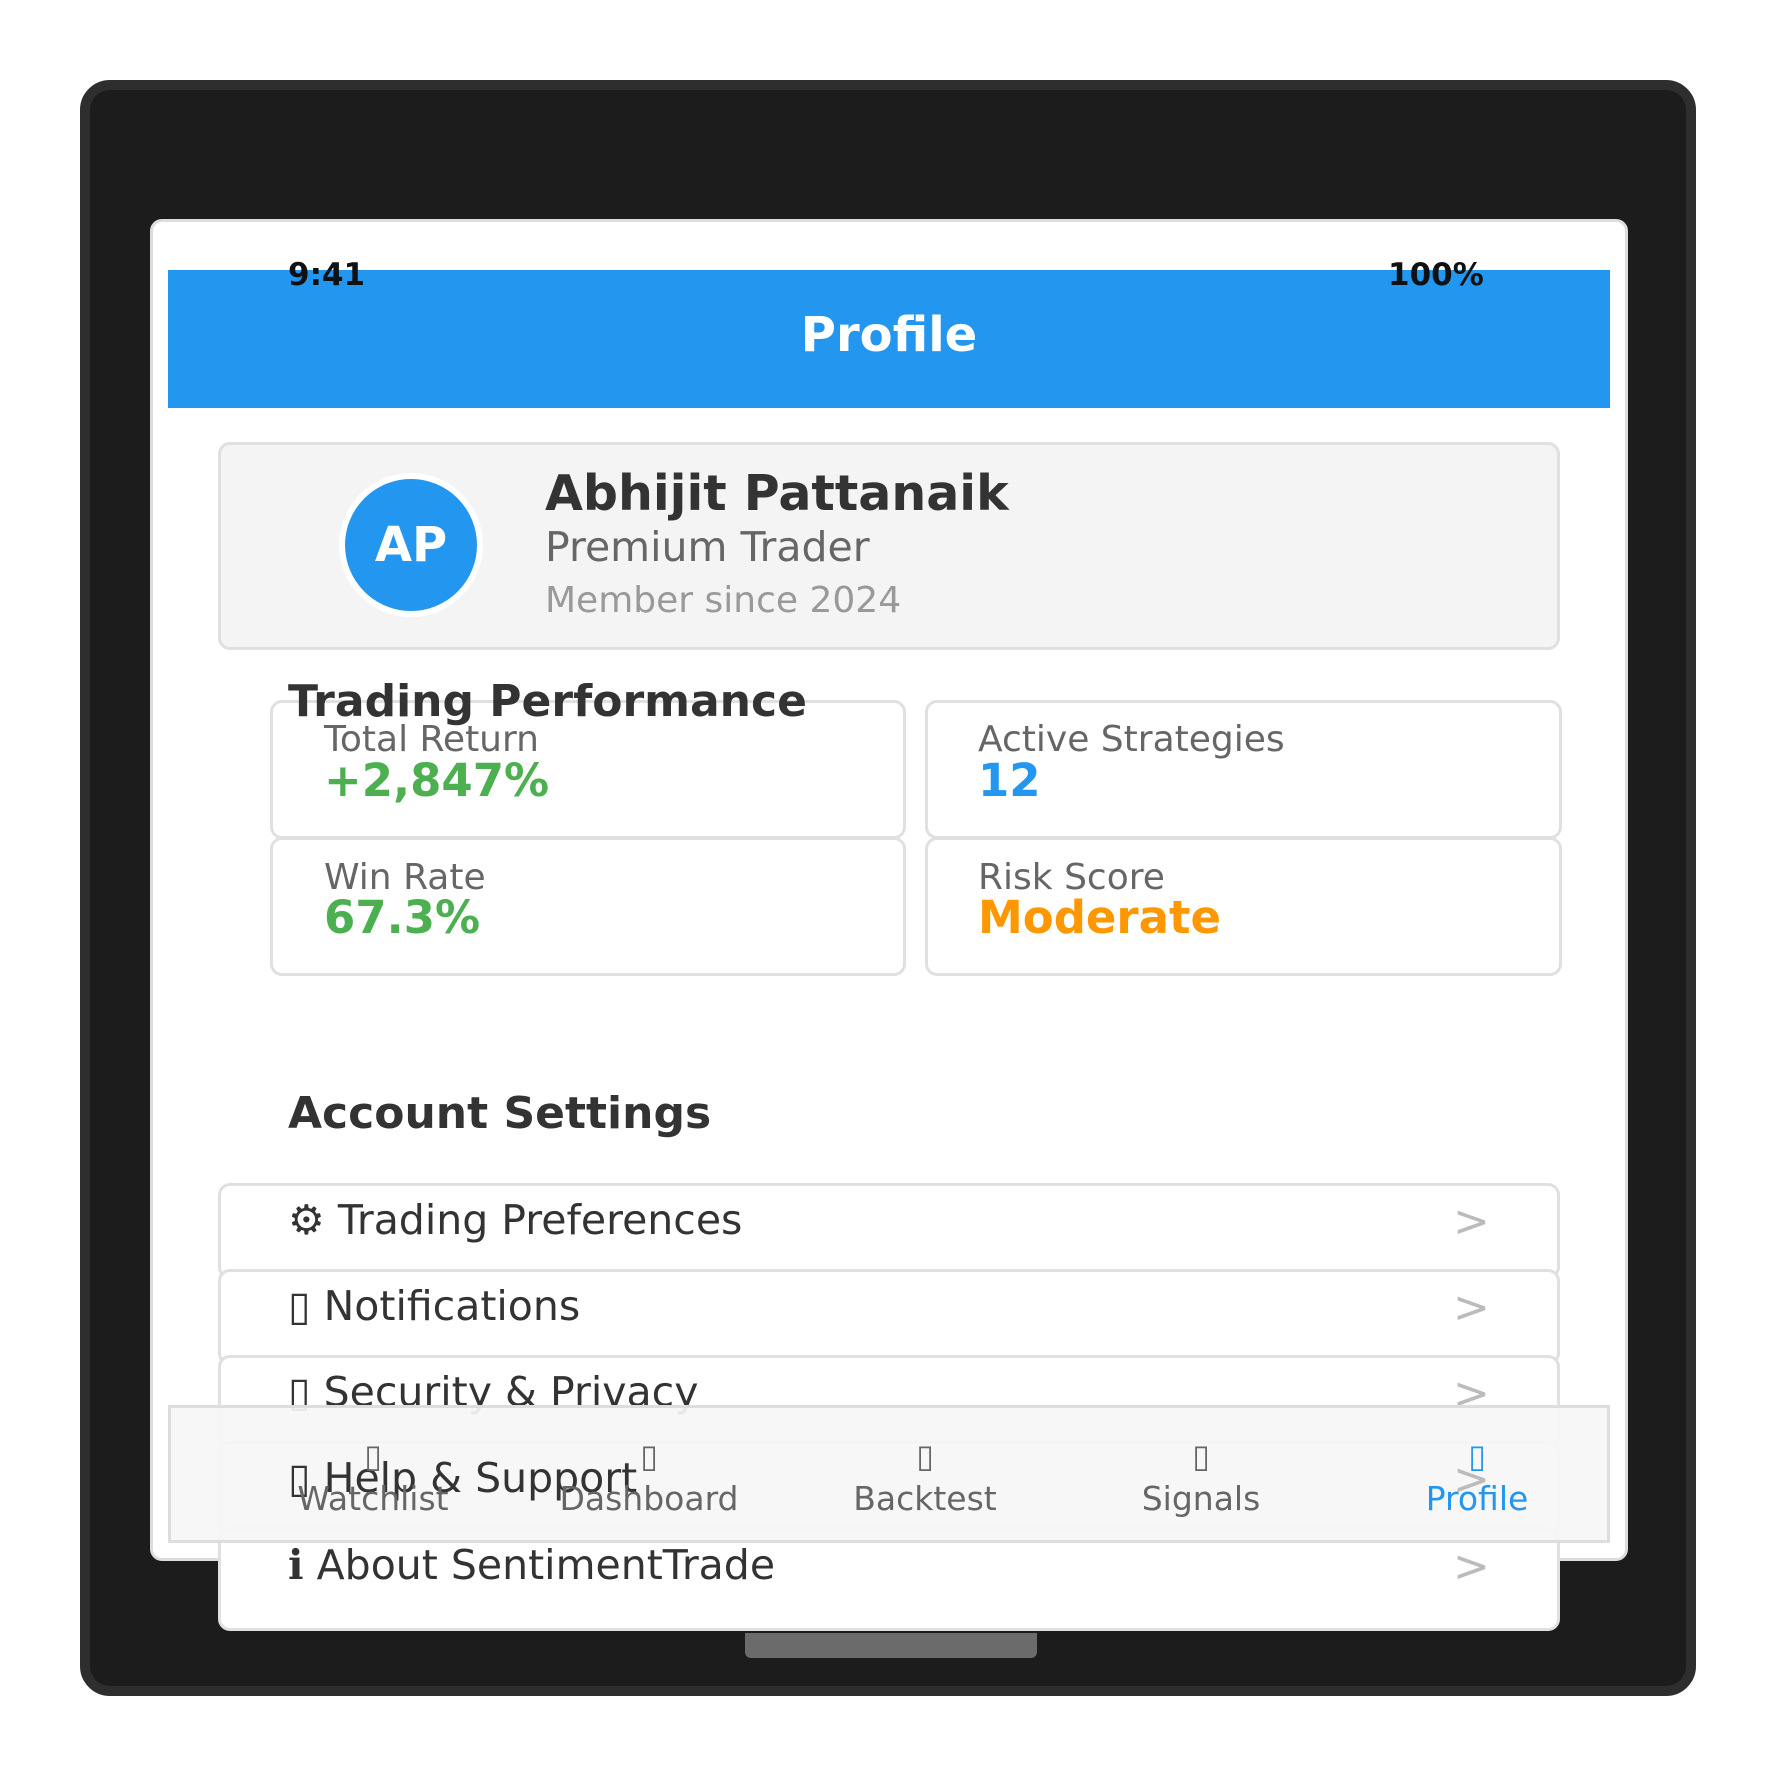  What do you see at coordinates (515, 1220) in the screenshot?
I see `settings-item-trading-preferences-row: ⚙ Trading Preferences` at bounding box center [515, 1220].